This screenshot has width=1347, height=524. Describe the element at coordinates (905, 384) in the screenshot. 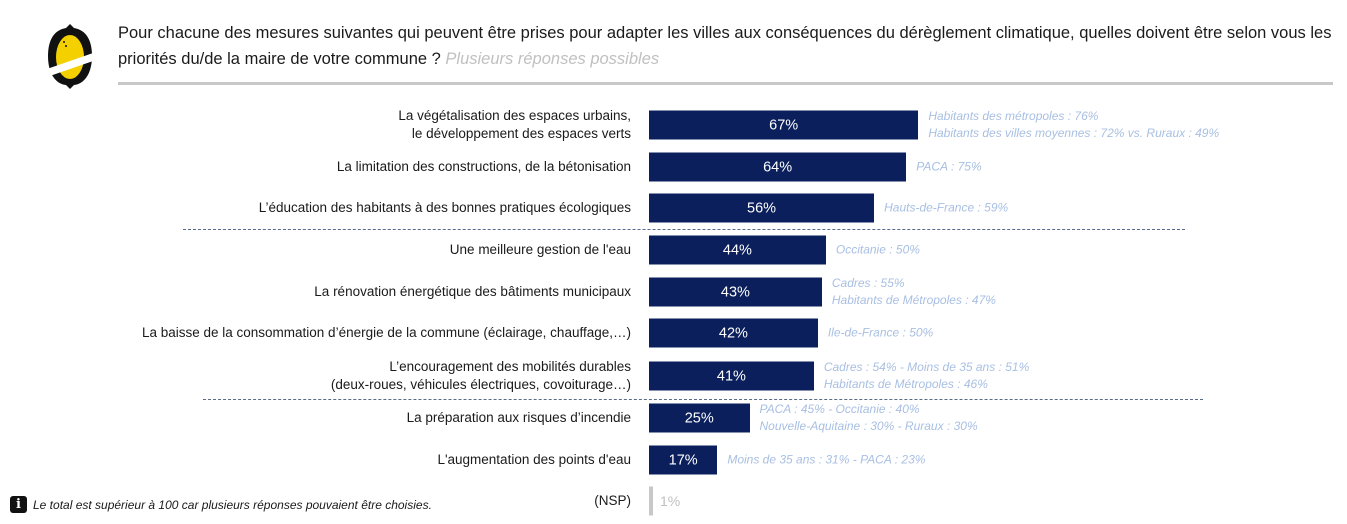

I see `annotation-line: Habitants de Métropoles : 46%` at that location.